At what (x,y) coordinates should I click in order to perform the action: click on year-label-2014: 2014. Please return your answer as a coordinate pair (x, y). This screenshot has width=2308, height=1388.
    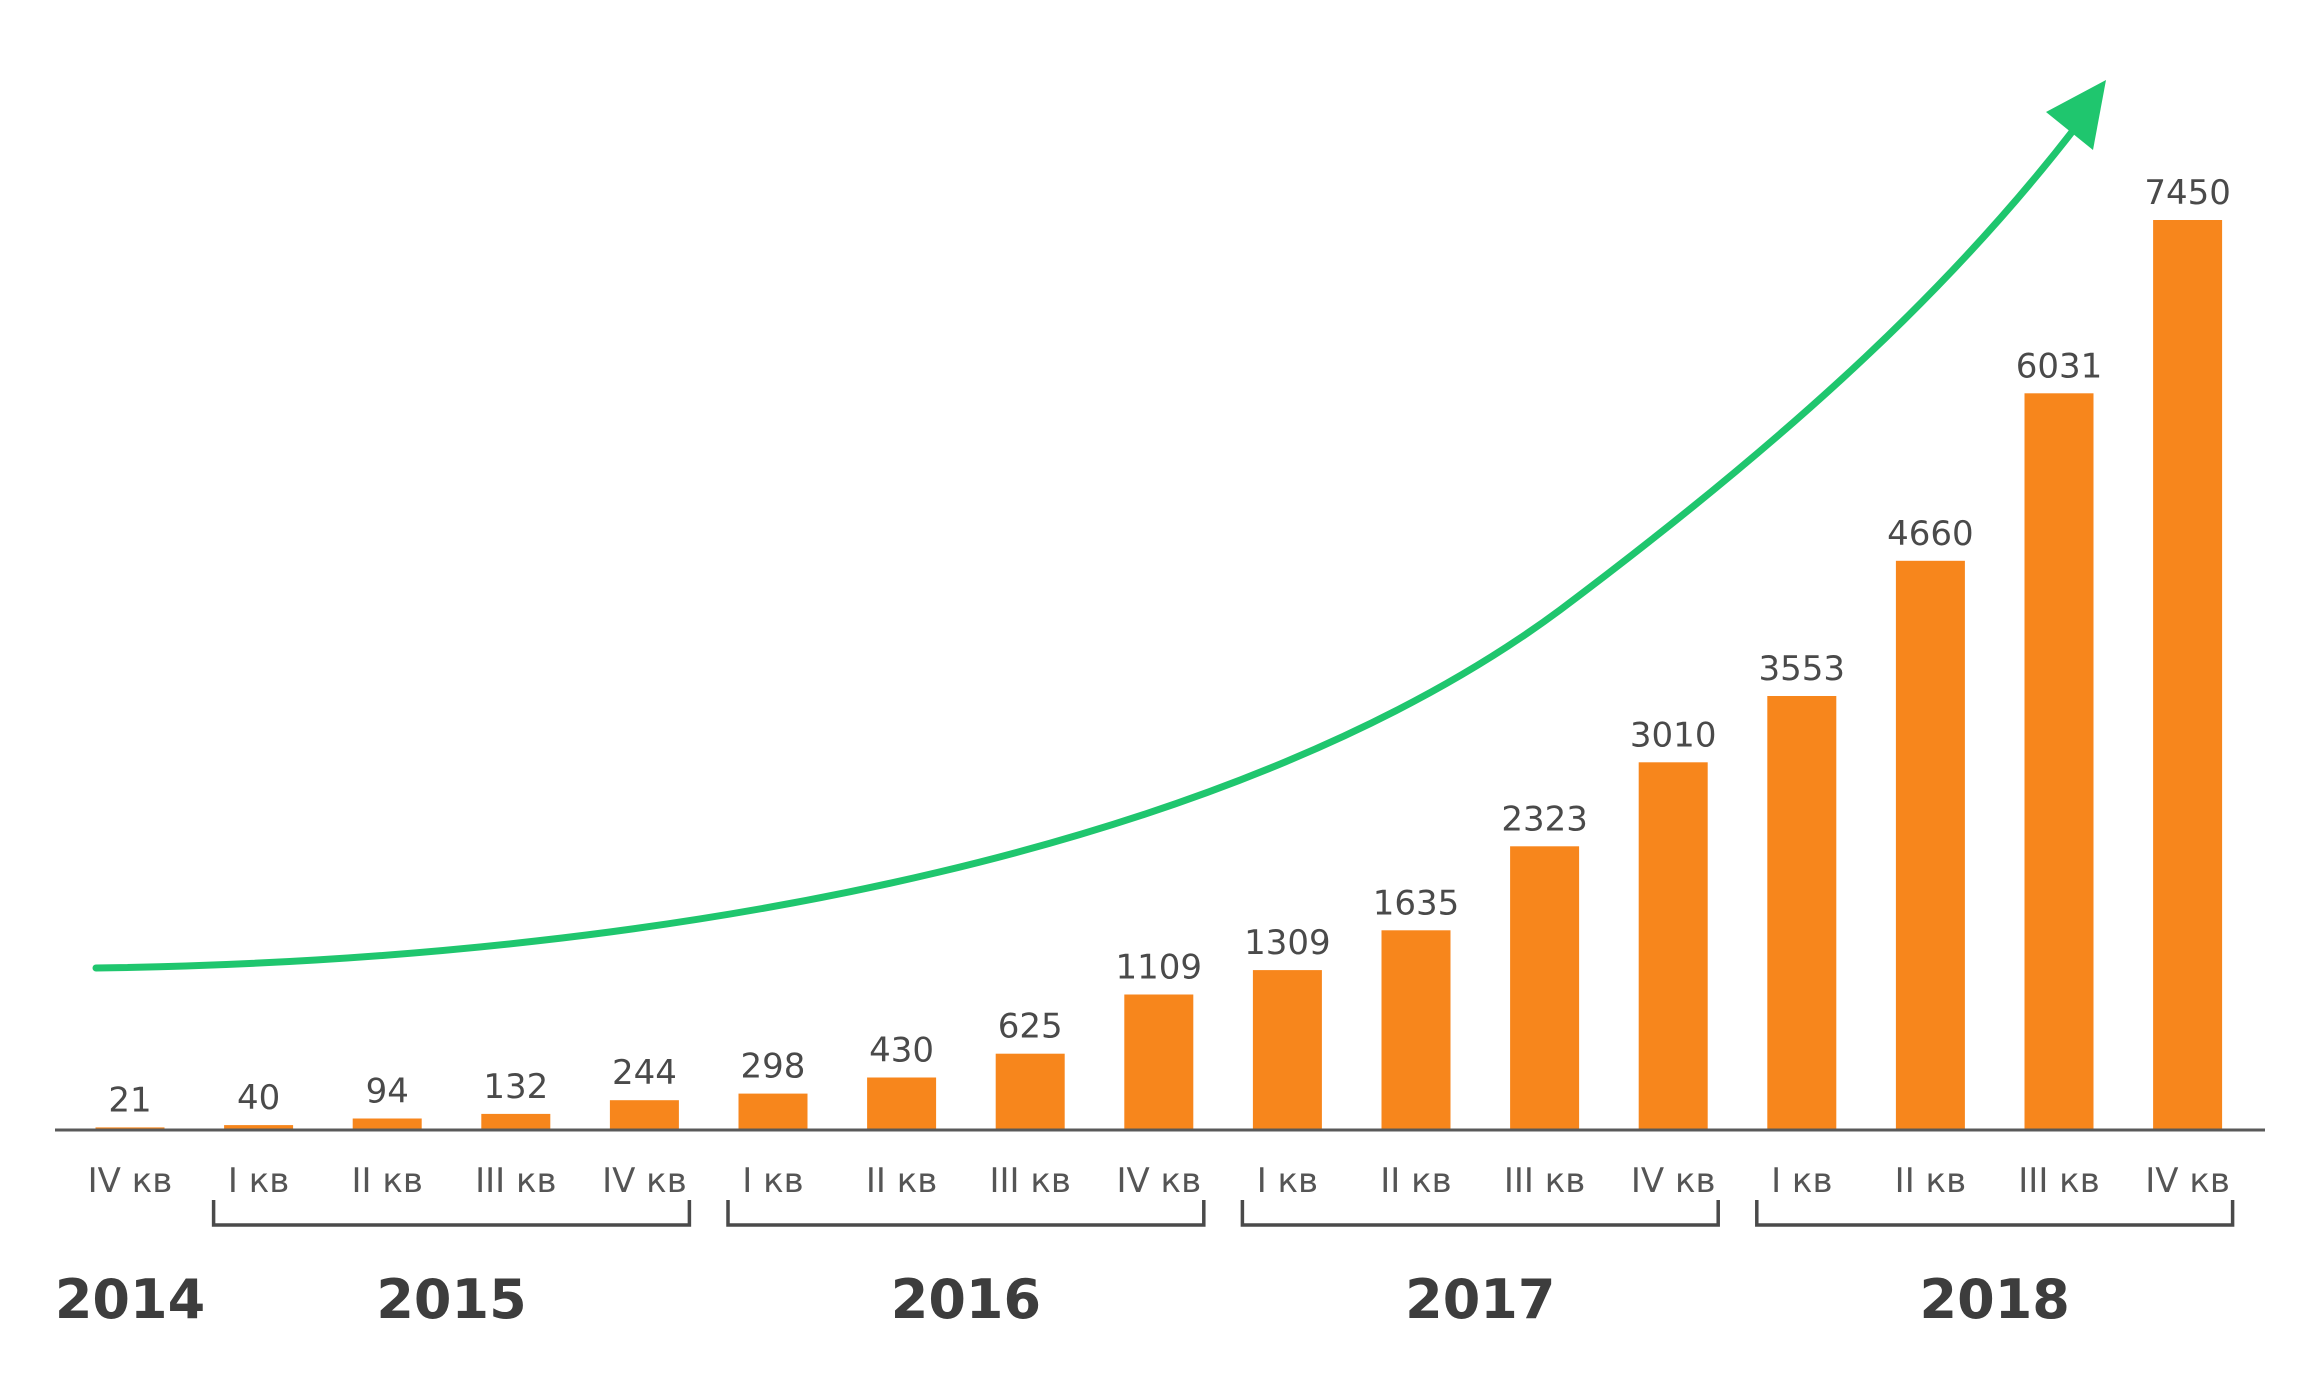
    Looking at the image, I should click on (130, 1299).